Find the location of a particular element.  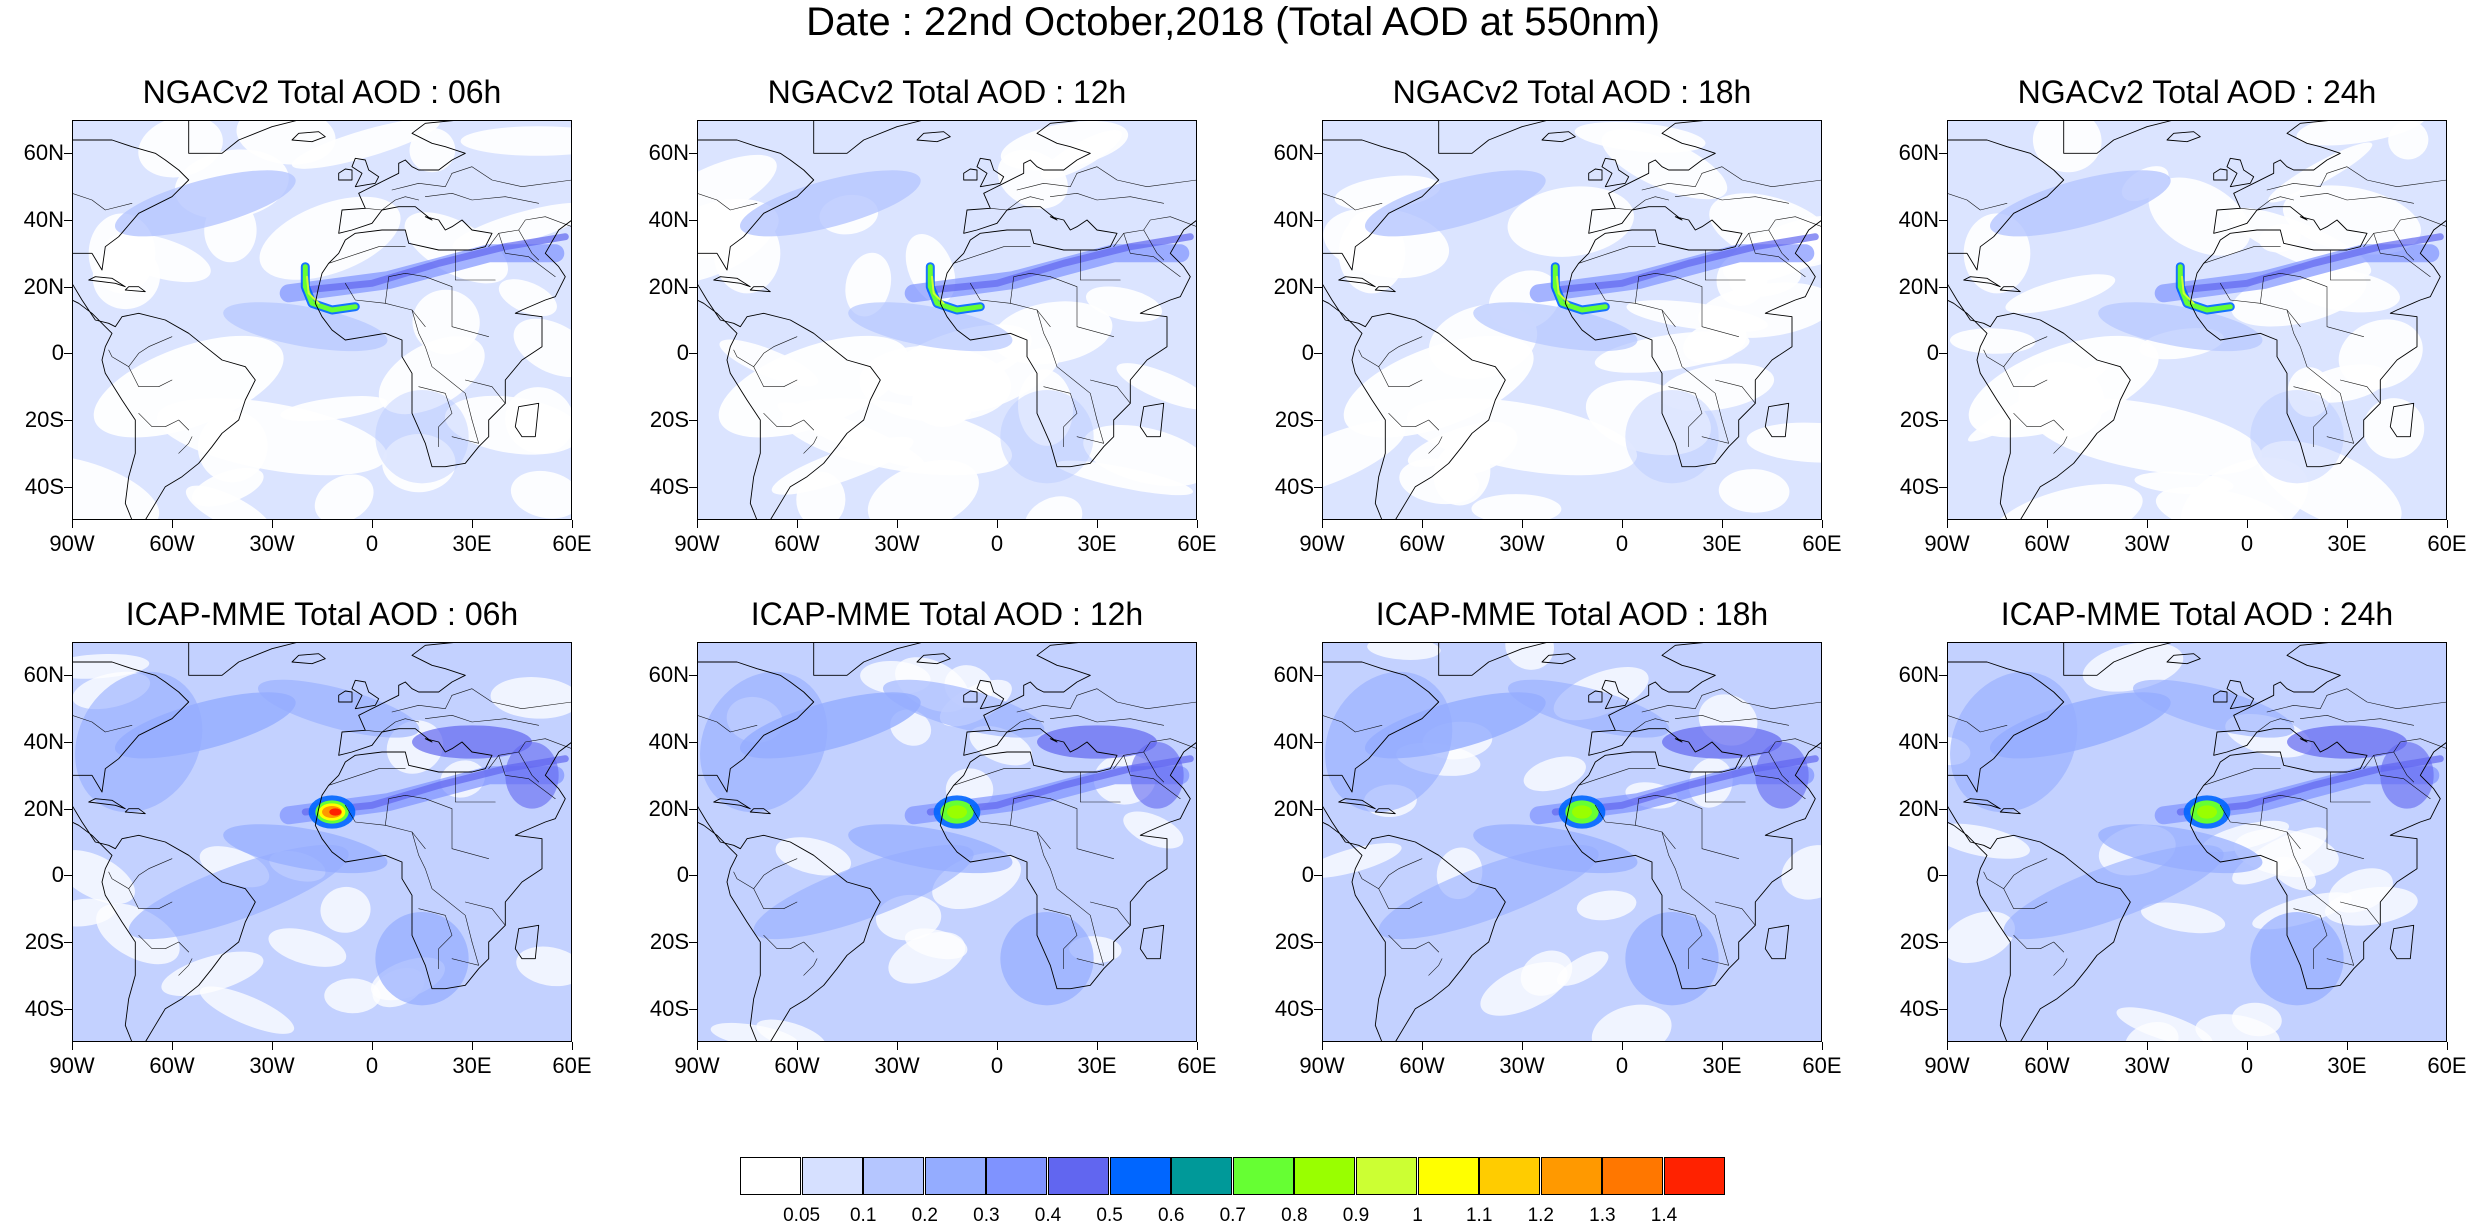

aod-map-canvas is located at coordinates (1572, 842).